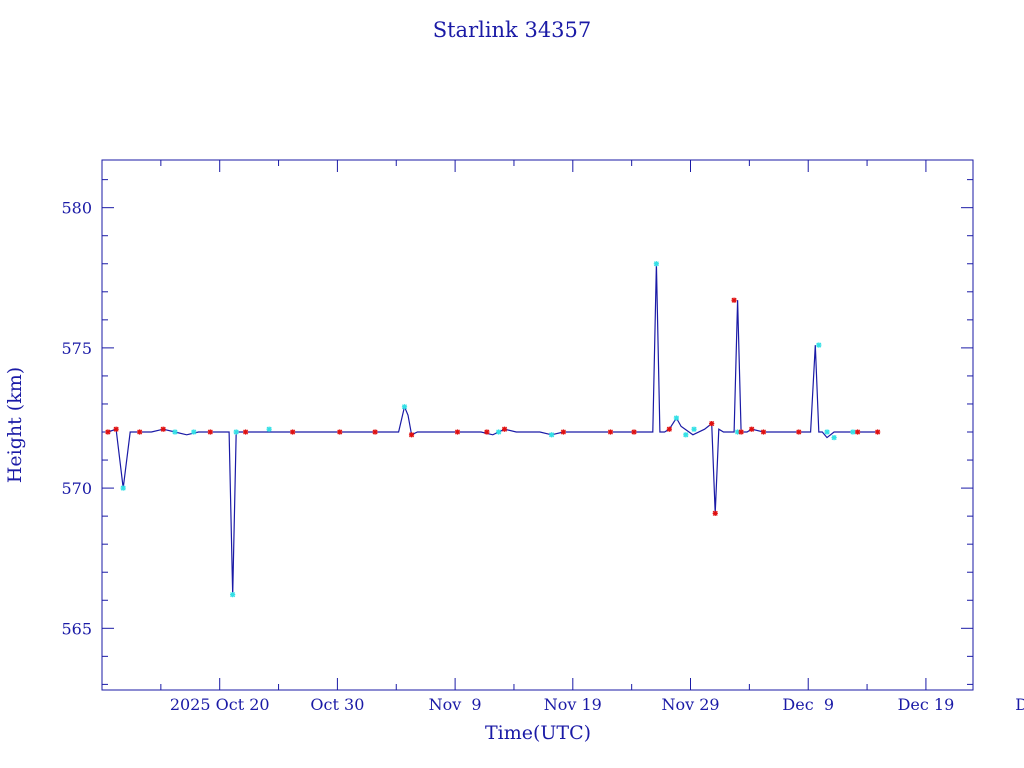  What do you see at coordinates (573, 704) in the screenshot?
I see `x-tick-label: Nov 19` at bounding box center [573, 704].